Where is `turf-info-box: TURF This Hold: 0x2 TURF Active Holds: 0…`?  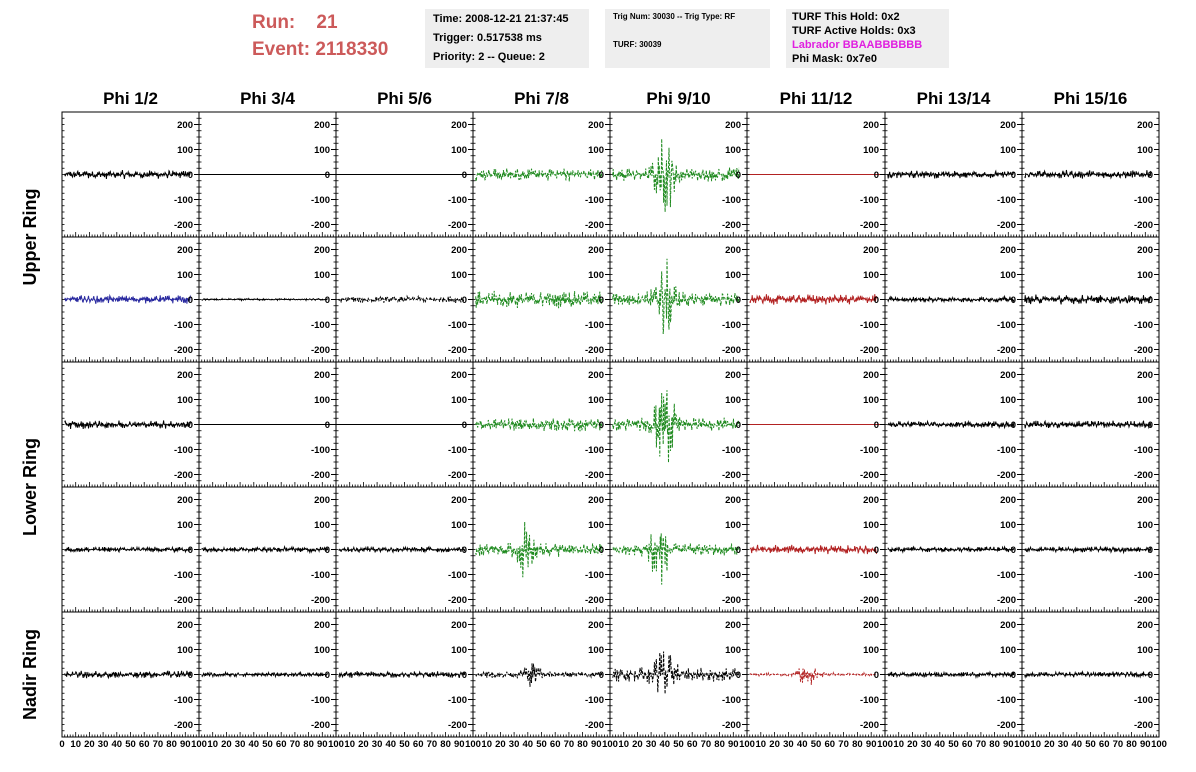 turf-info-box: TURF This Hold: 0x2 TURF Active Holds: 0… is located at coordinates (867, 38).